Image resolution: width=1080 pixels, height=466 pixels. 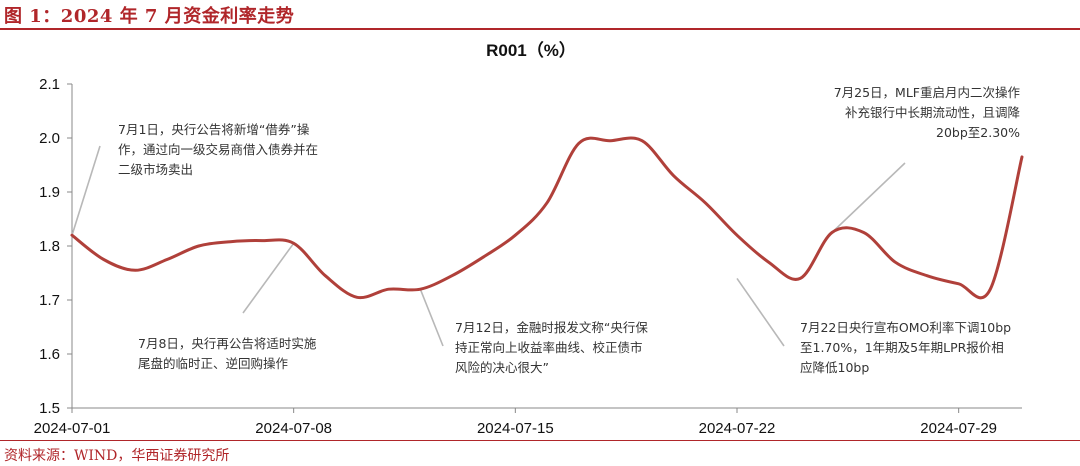 What do you see at coordinates (49, 300) in the screenshot?
I see `y-tick-label: 1.7` at bounding box center [49, 300].